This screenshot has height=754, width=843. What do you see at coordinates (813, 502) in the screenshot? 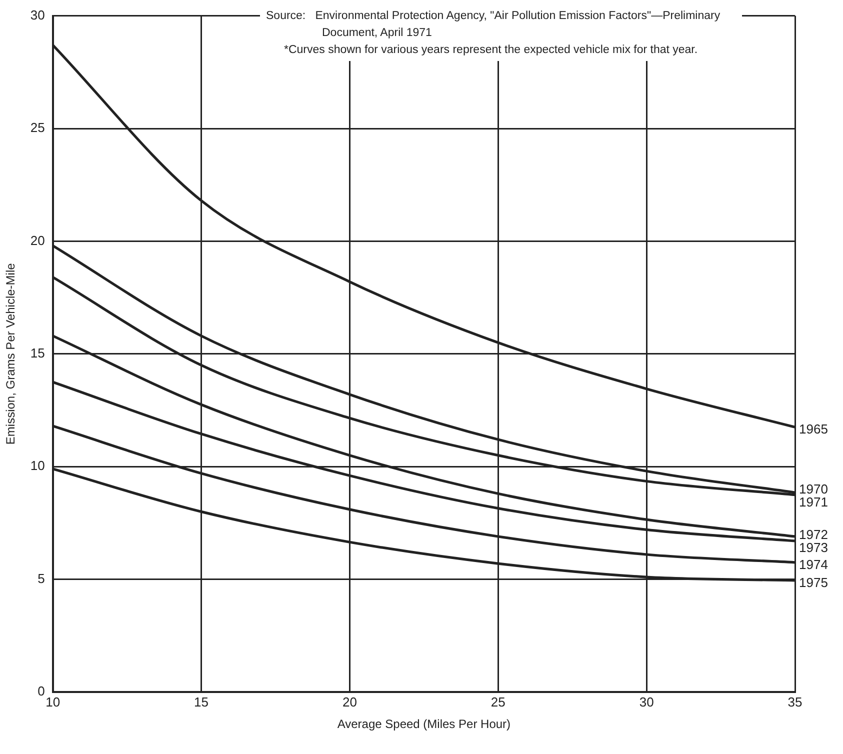
I see `series-label: 1971` at bounding box center [813, 502].